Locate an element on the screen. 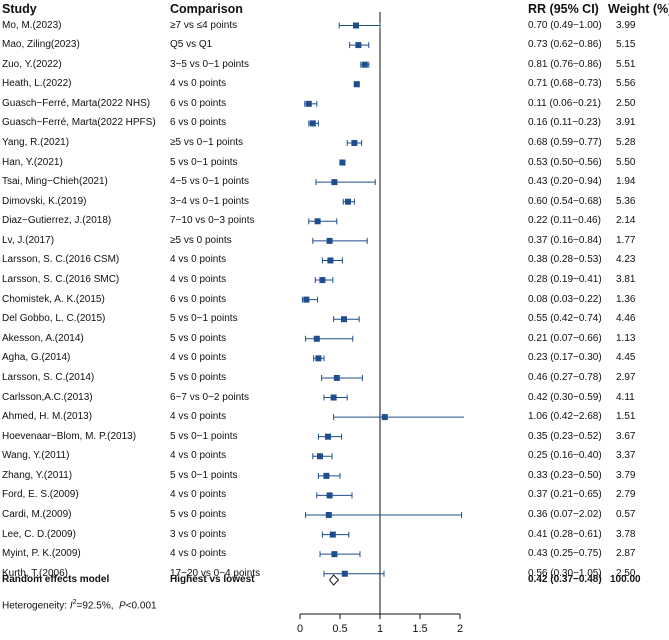 The image size is (669, 640). header-comparison: Comparison is located at coordinates (206, 9).